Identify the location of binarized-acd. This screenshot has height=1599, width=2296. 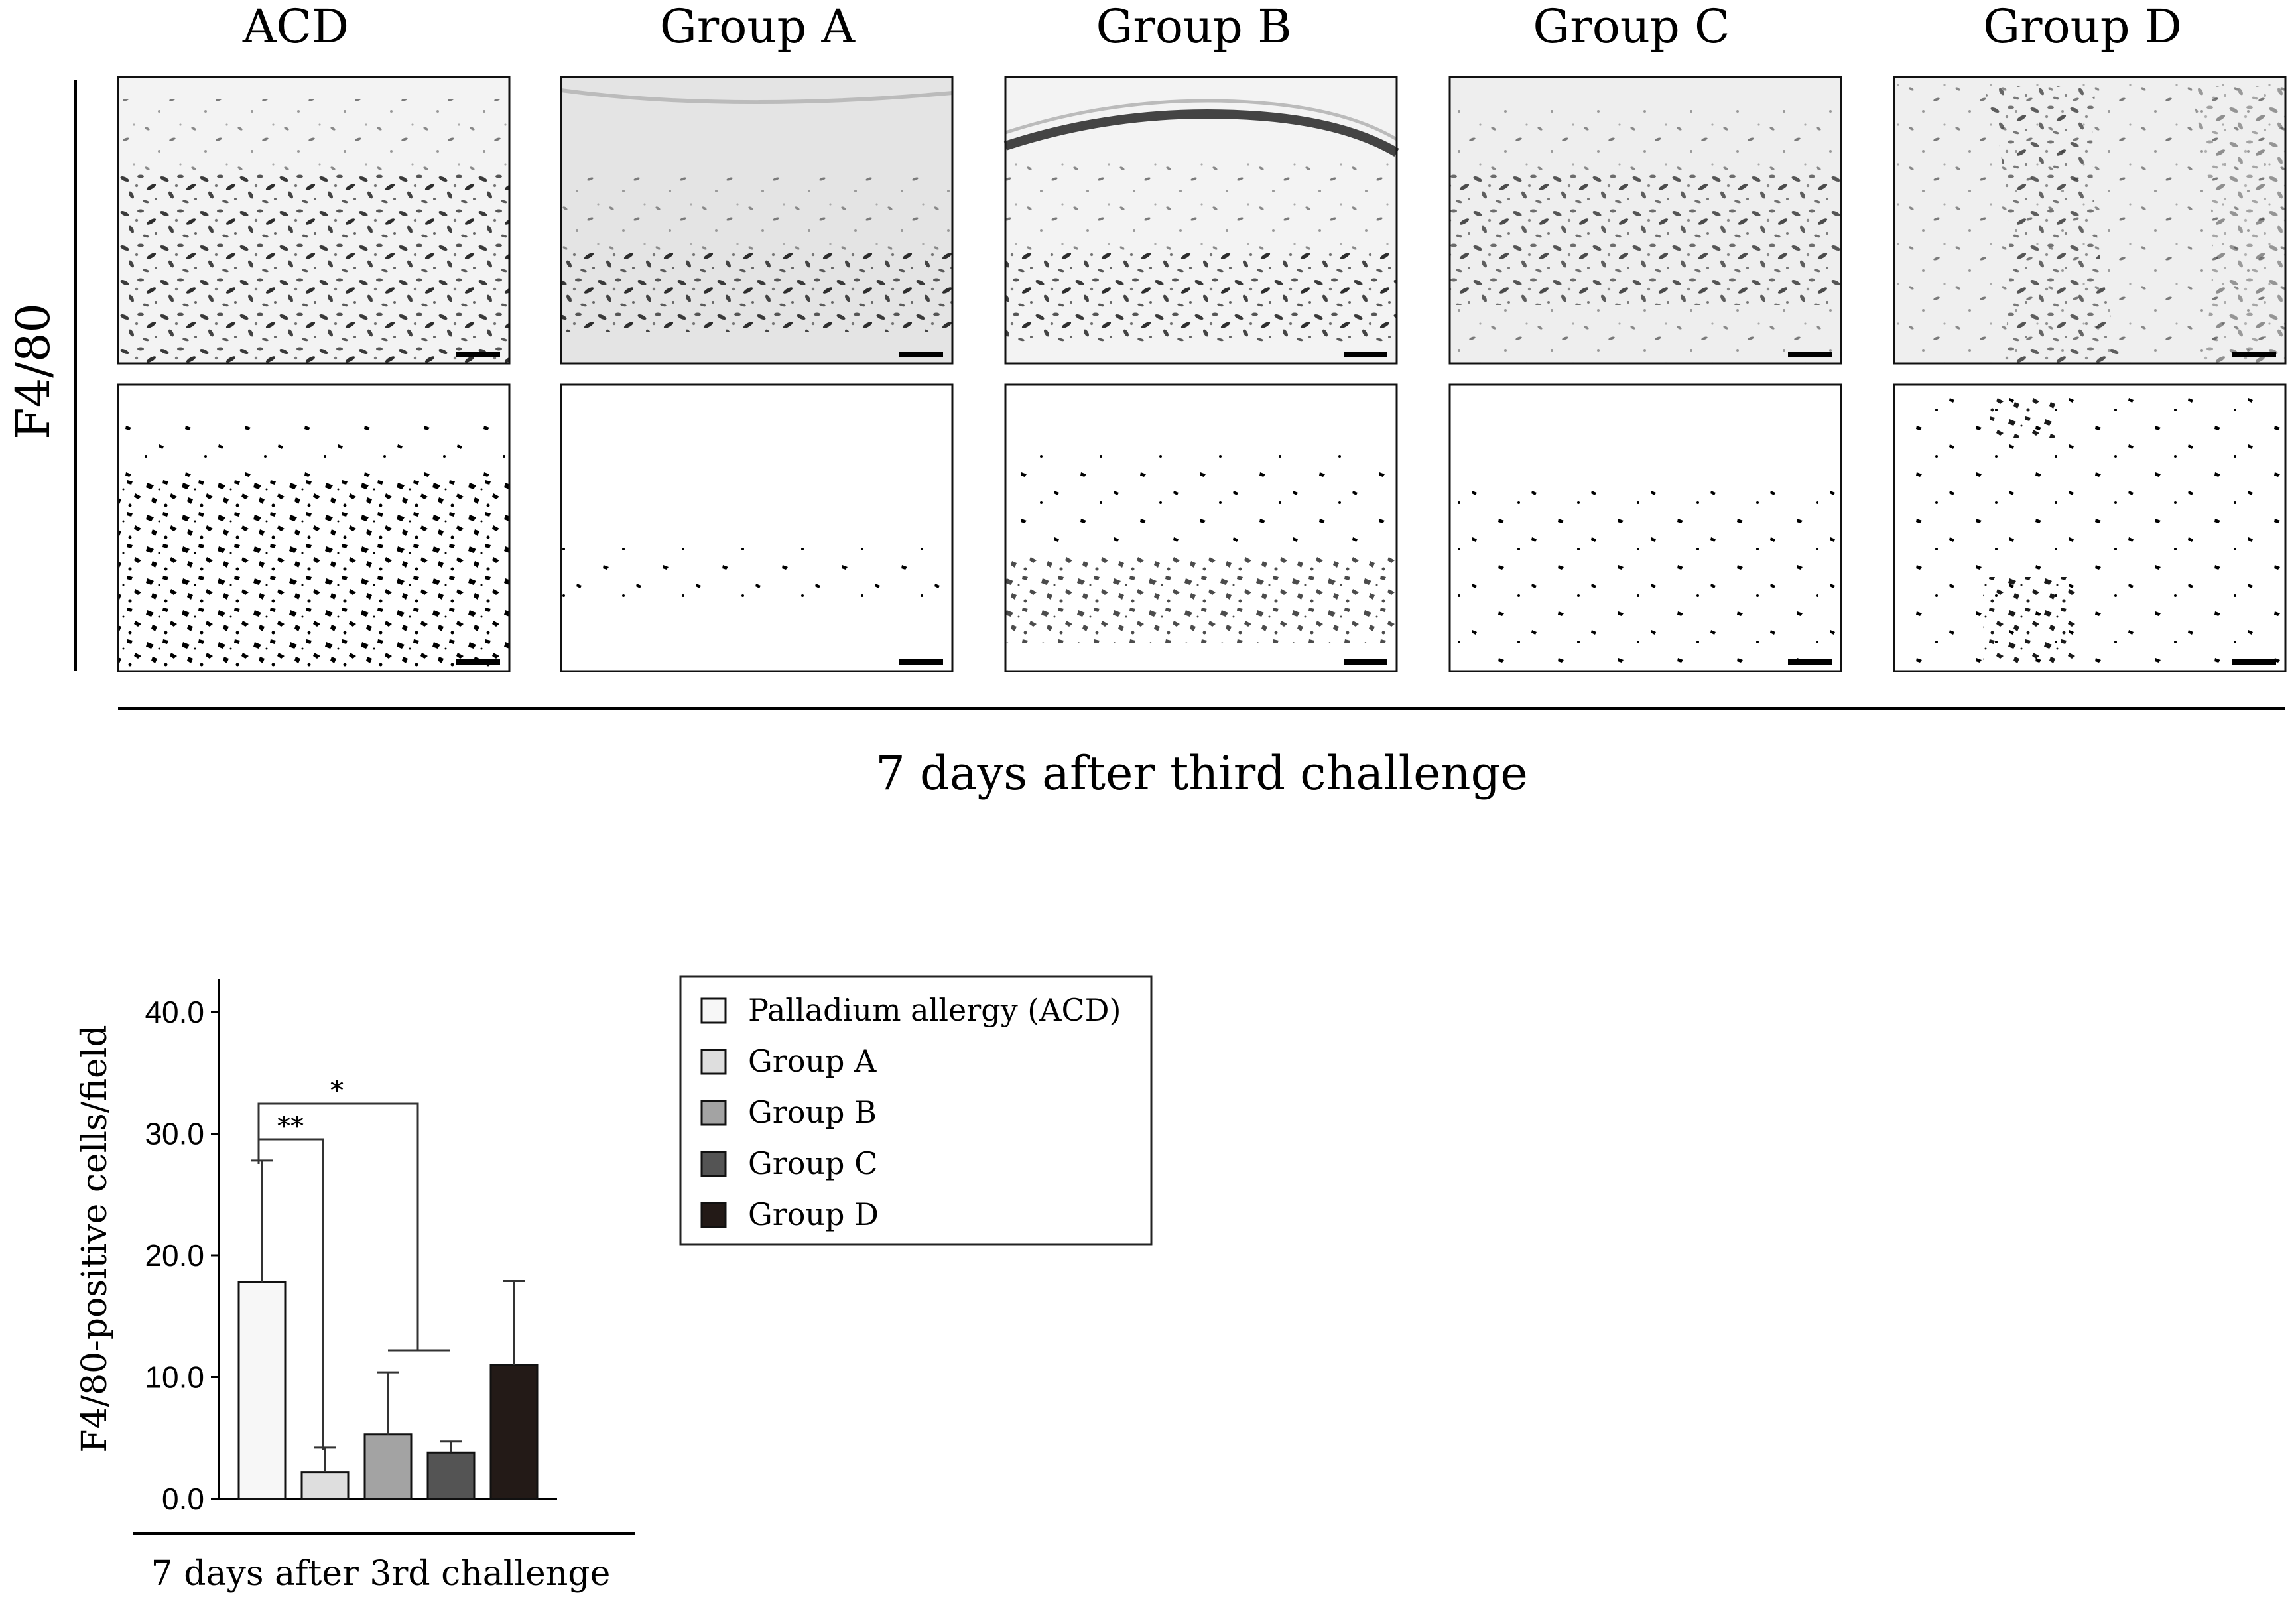
(314, 527).